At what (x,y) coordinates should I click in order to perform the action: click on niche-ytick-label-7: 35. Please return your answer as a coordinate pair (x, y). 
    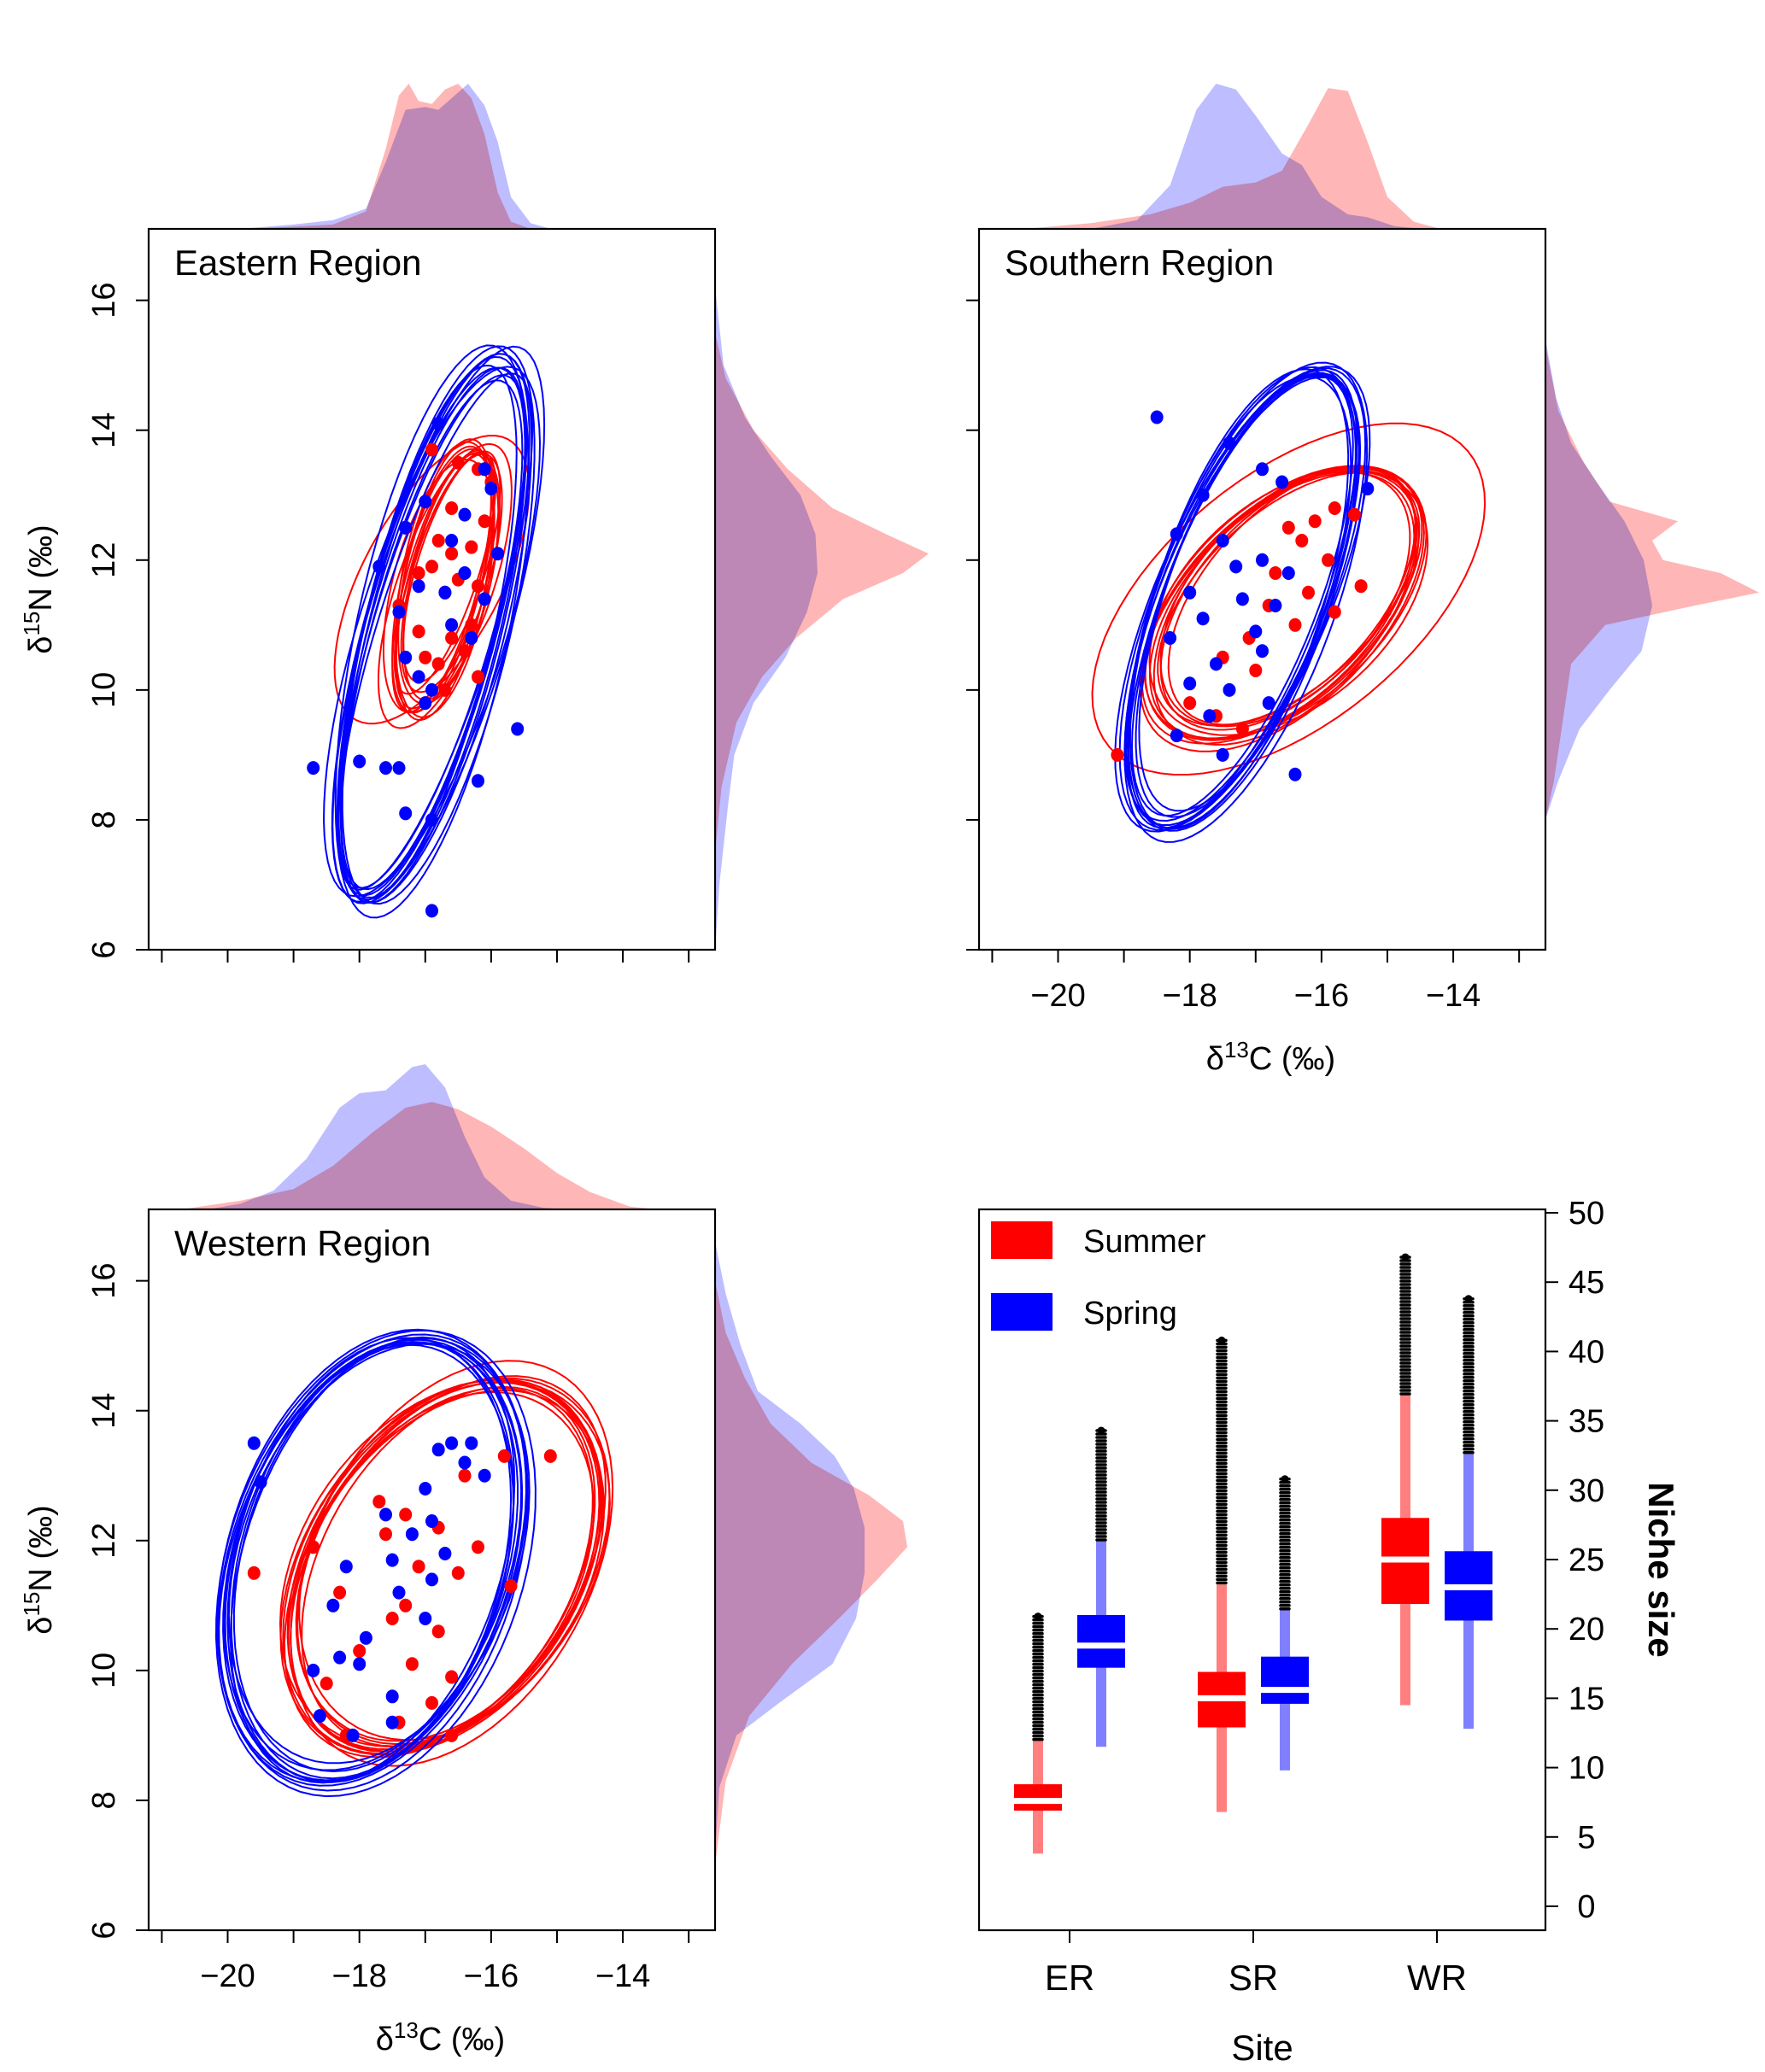
    Looking at the image, I should click on (1586, 1422).